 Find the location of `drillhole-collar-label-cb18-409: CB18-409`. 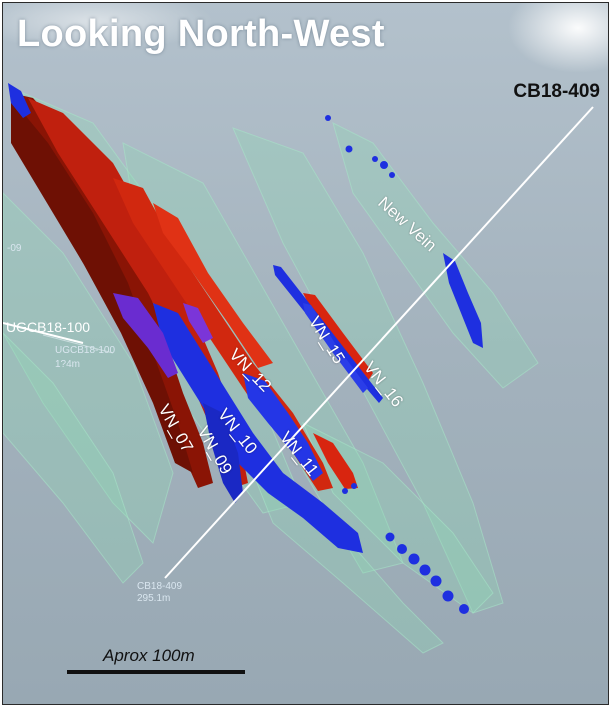

drillhole-collar-label-cb18-409: CB18-409 is located at coordinates (160, 586).